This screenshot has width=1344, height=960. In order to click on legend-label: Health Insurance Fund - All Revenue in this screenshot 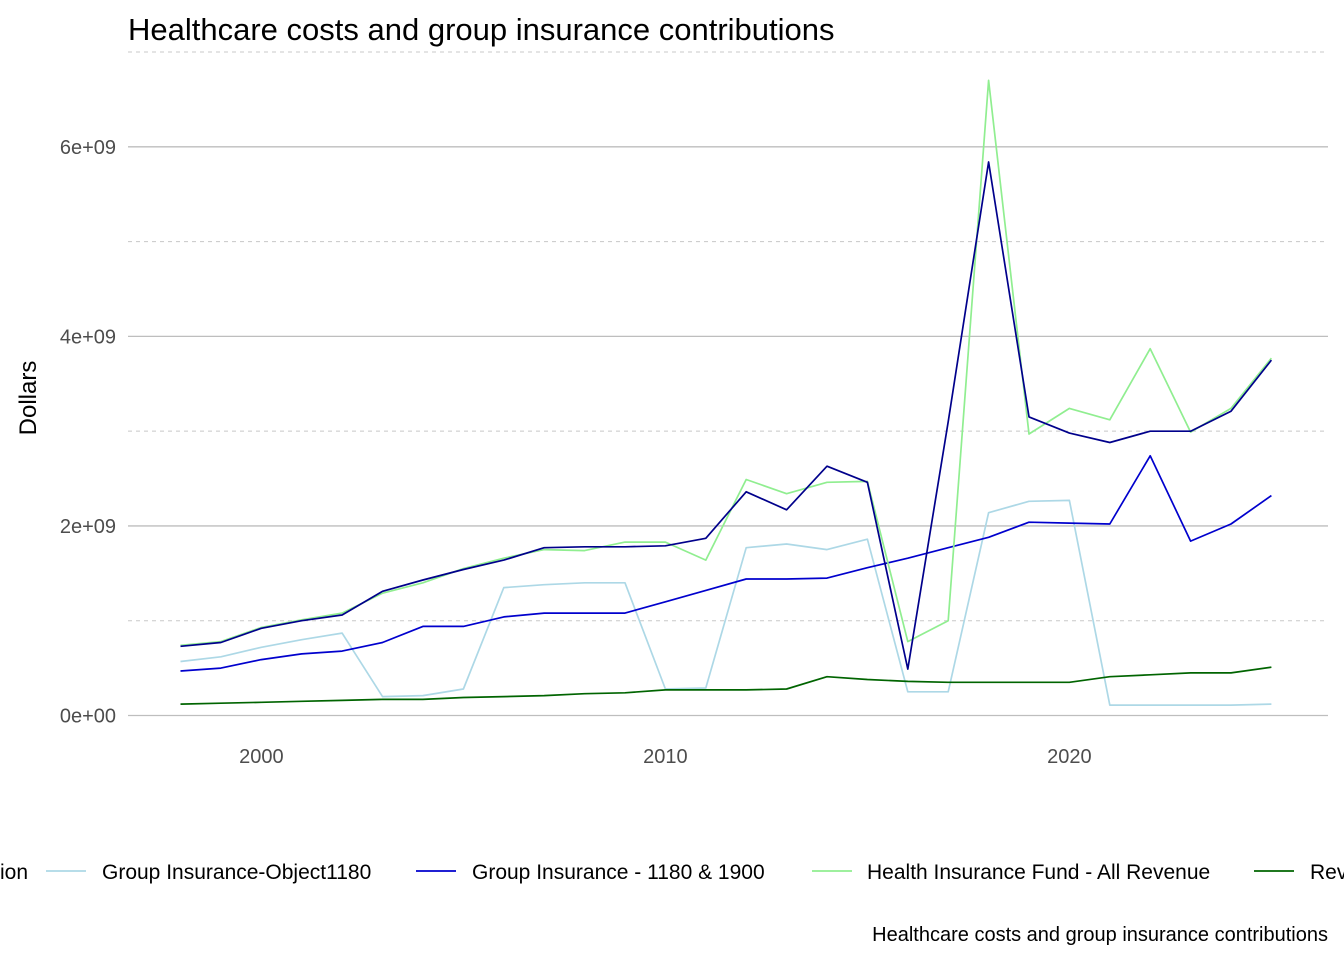, I will do `click(1038, 872)`.